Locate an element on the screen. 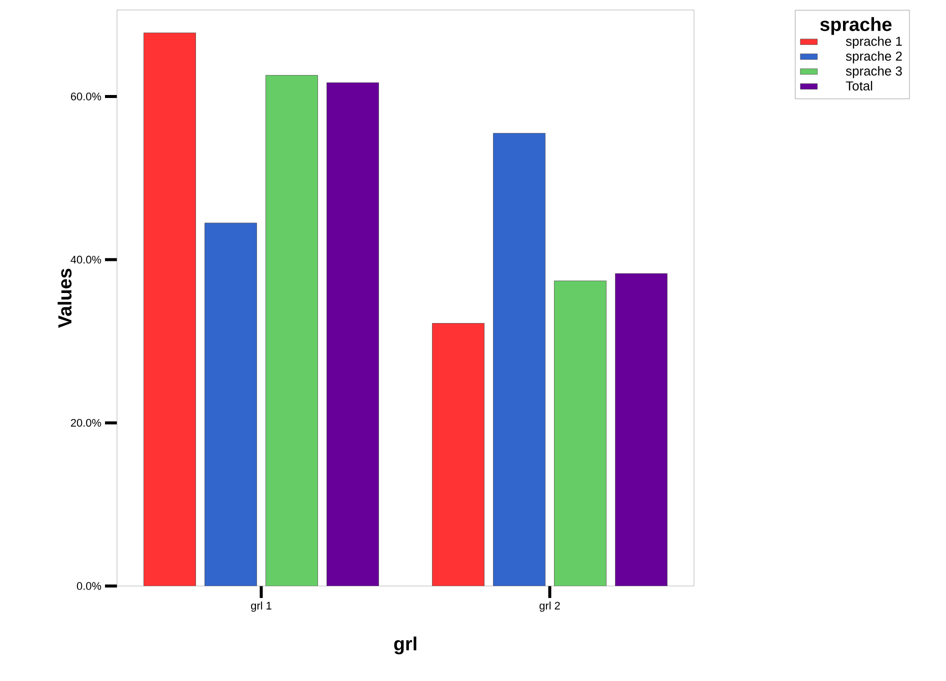  legend-title: sprache is located at coordinates (856, 26).